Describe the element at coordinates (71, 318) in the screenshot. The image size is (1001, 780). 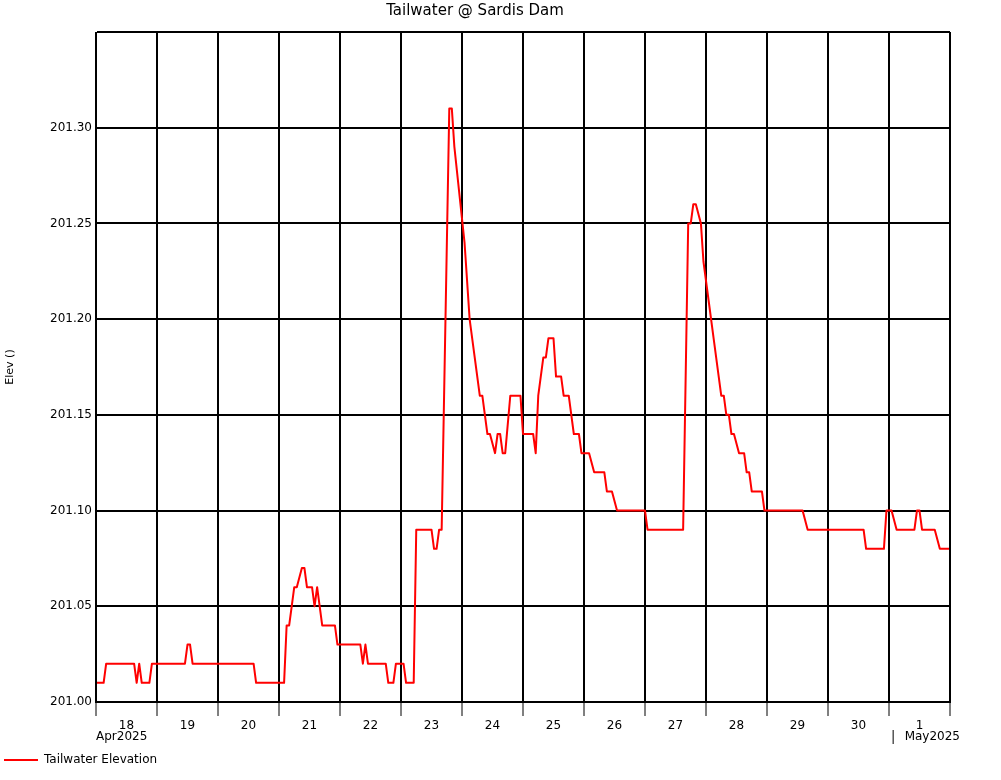
I see `y-tick-label: 201.20` at that location.